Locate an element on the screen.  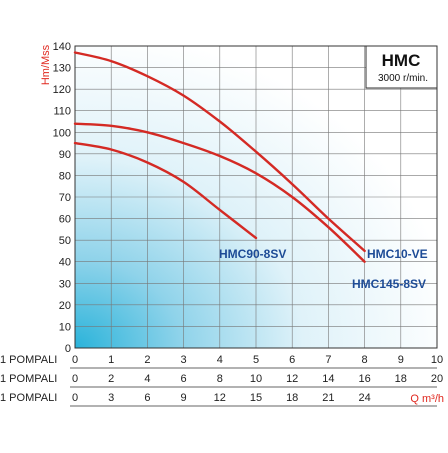
y-tick-label: 0 is located at coordinates (68, 349).